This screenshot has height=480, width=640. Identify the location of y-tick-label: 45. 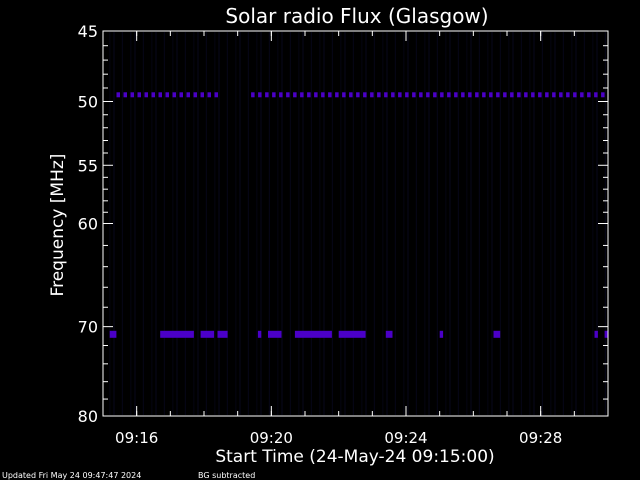
(88, 31).